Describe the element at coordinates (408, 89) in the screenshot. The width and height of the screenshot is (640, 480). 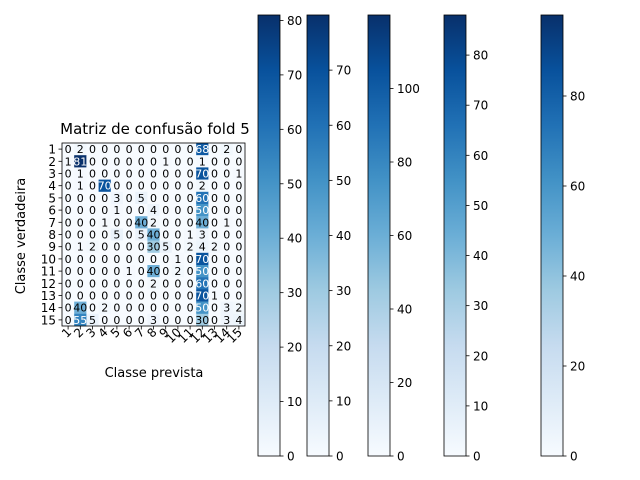
I see `colorbar-tick-label: 100` at that location.